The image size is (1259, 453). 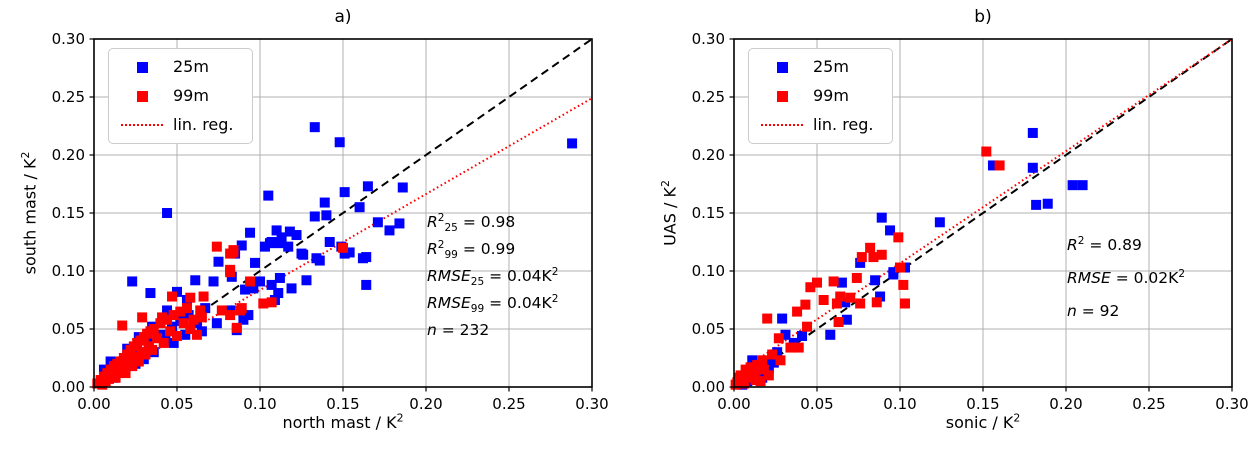 I want to click on subplot-a-y-axis-label: south mast / K2, so click(x=29, y=213).